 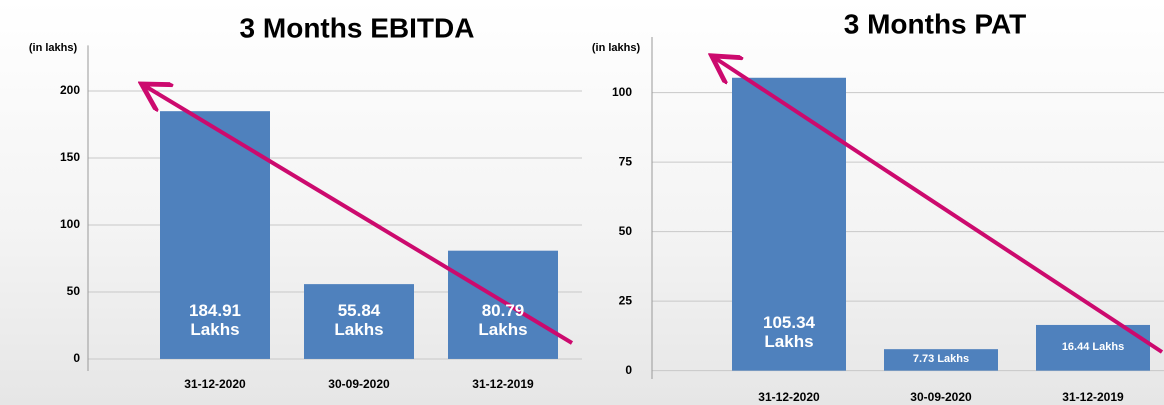 What do you see at coordinates (935, 23) in the screenshot?
I see `chart-title: 3 Months PAT` at bounding box center [935, 23].